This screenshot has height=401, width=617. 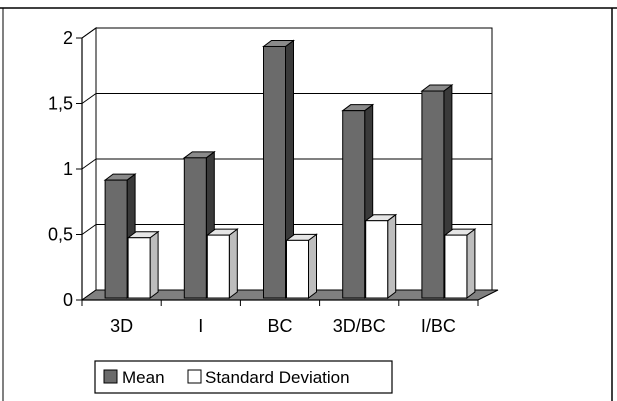 I want to click on x-tick-label: I, so click(x=200, y=326).